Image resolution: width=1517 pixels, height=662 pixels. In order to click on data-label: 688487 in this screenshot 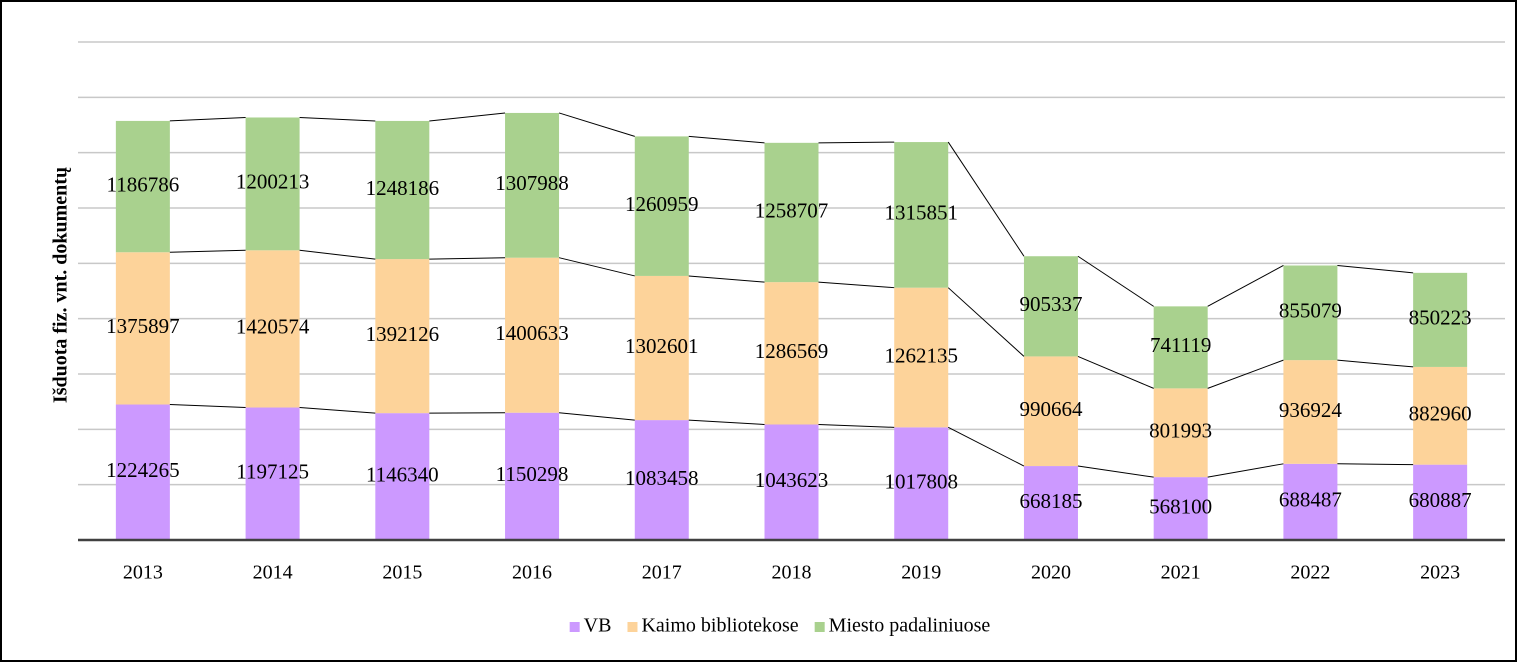, I will do `click(1310, 500)`.